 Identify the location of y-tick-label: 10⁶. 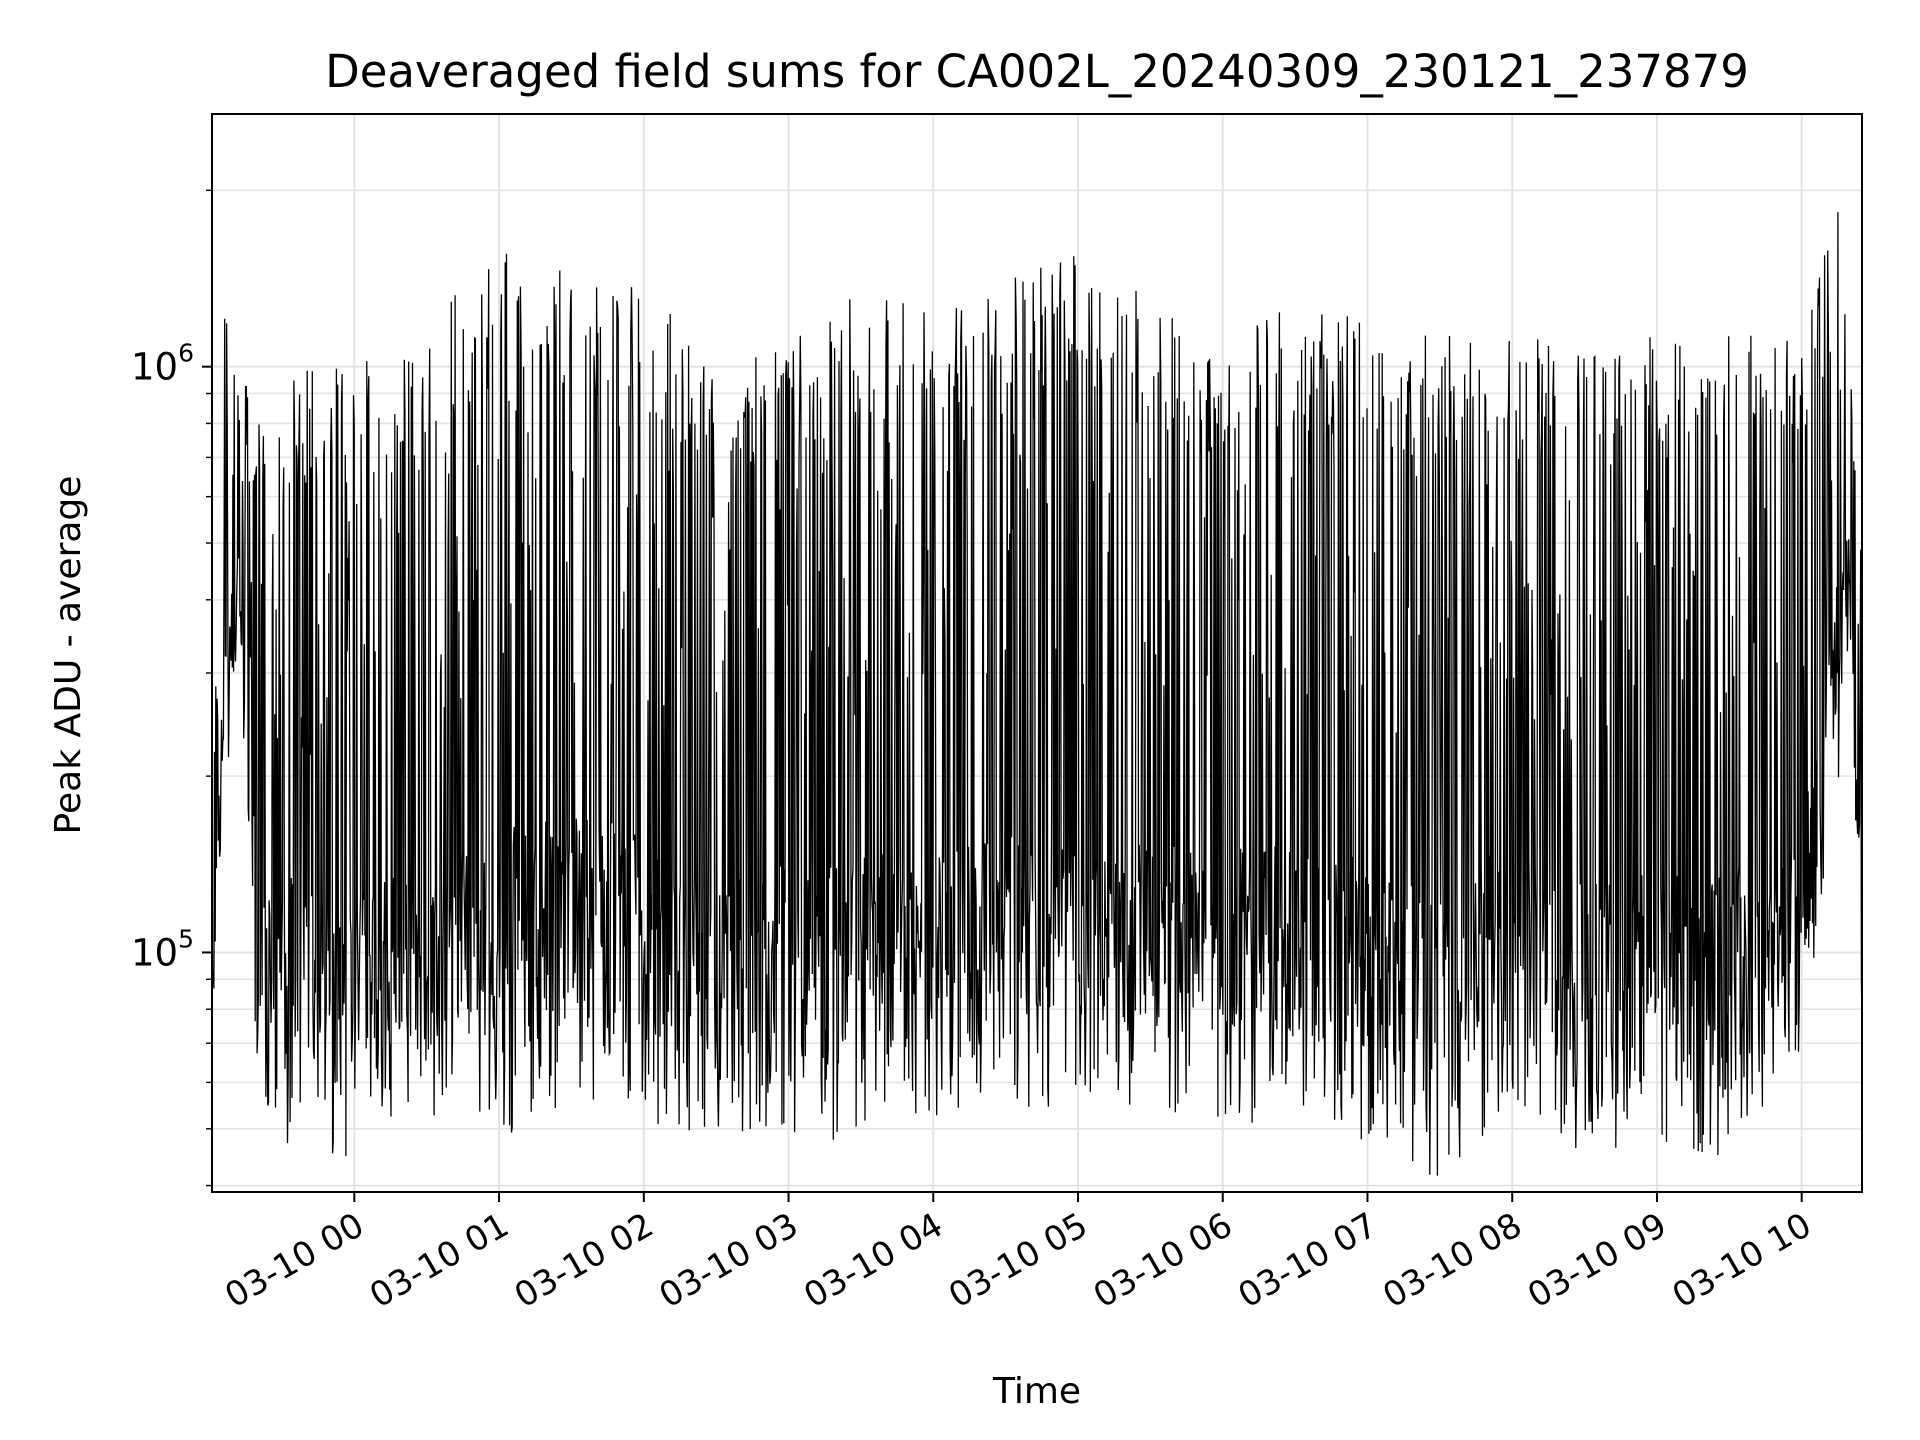
(162, 364).